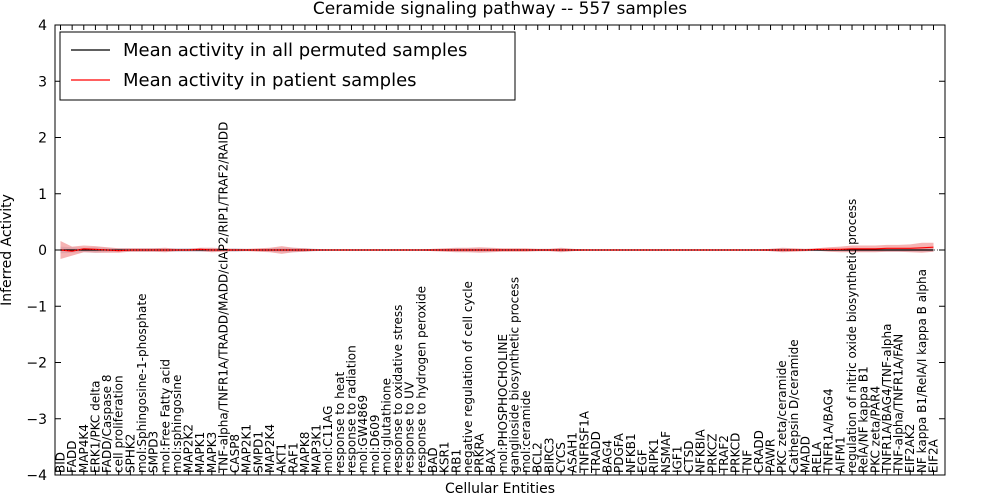 Image resolution: width=1000 pixels, height=500 pixels. Describe the element at coordinates (538, 457) in the screenshot. I see `x-tick-label: BCL2` at that location.